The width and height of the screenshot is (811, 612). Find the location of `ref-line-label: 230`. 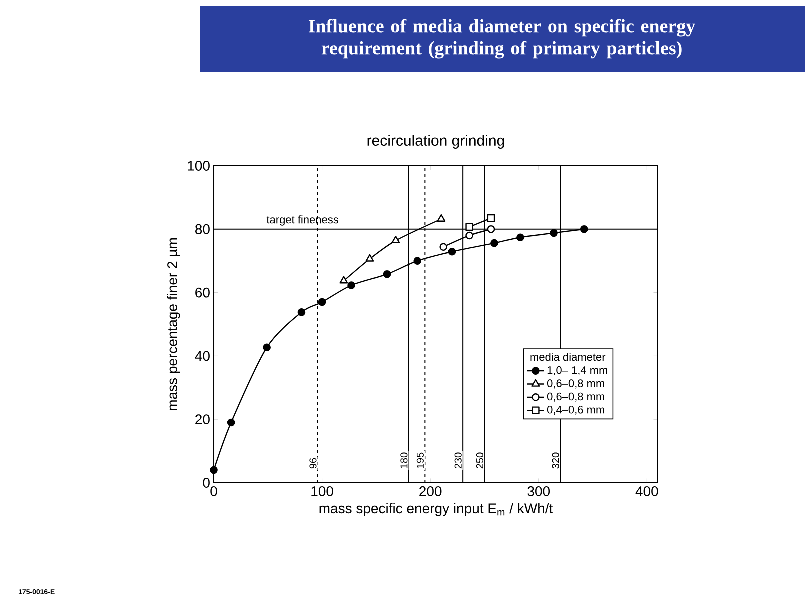

ref-line-label: 230 is located at coordinates (458, 460).